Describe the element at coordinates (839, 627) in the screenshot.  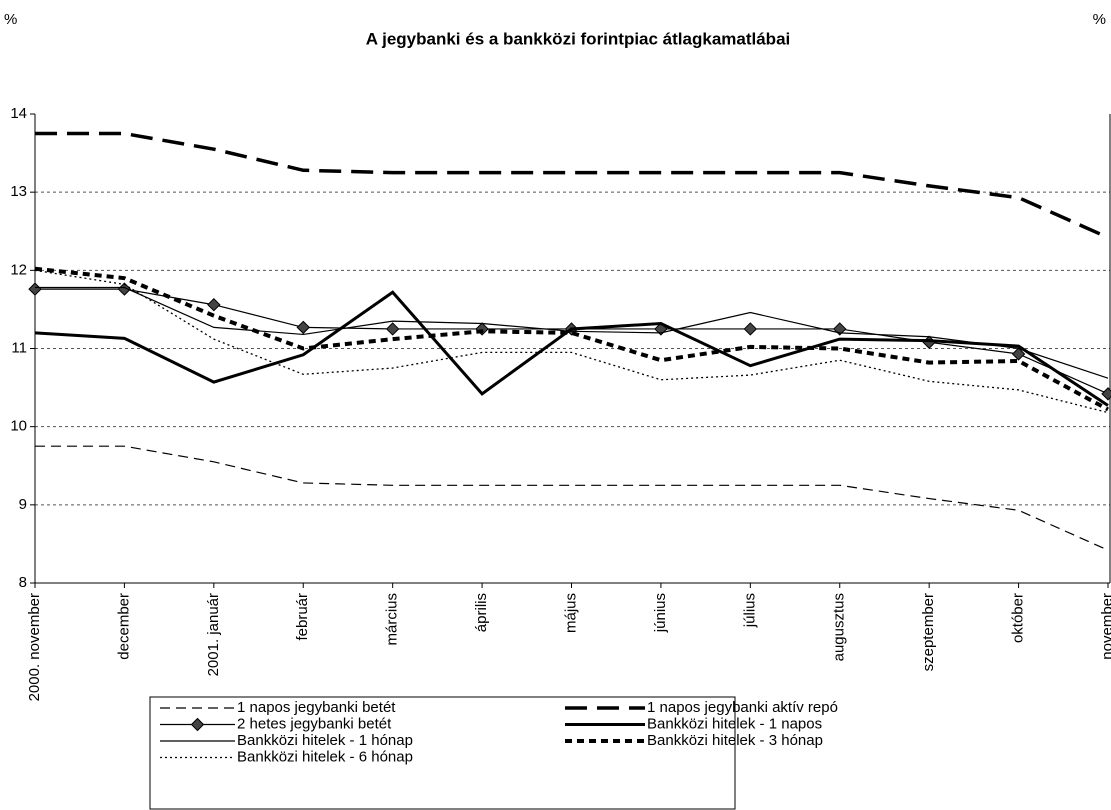
I see `x-tick-label: augusztus` at that location.